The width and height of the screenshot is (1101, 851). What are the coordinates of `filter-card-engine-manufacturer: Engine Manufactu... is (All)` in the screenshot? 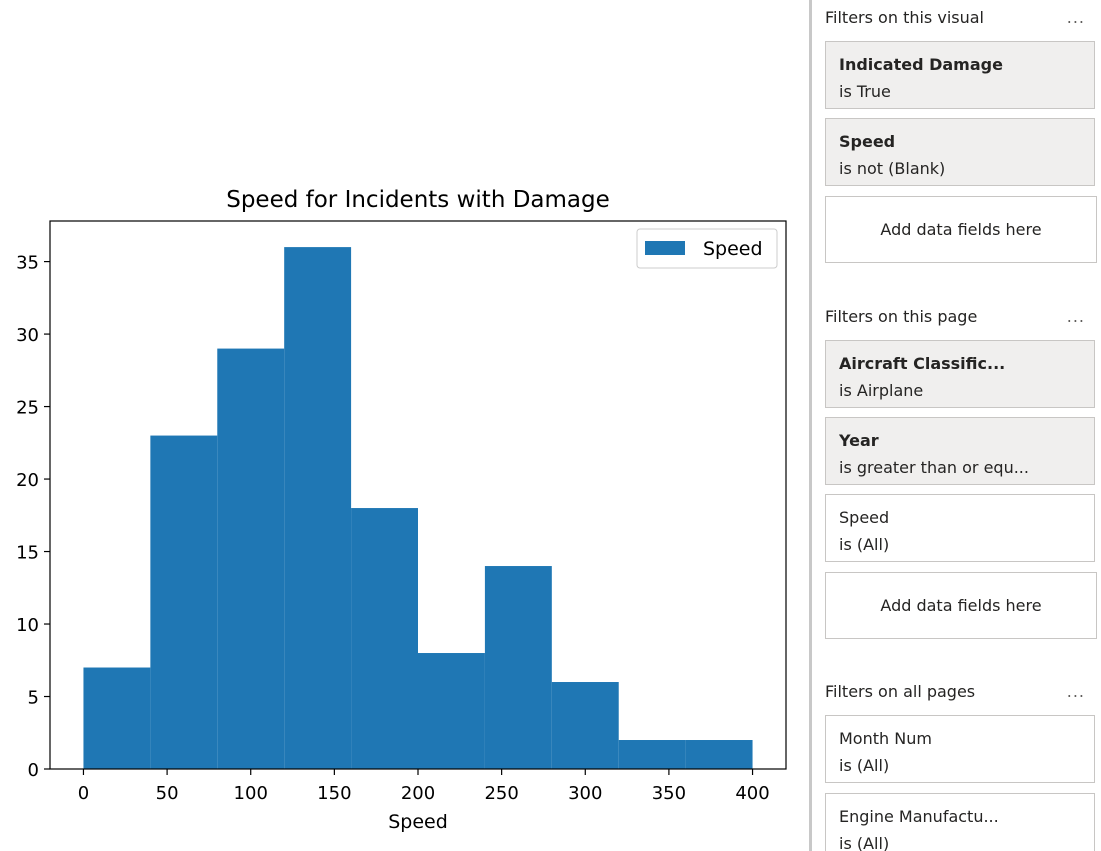 It's located at (960, 822).